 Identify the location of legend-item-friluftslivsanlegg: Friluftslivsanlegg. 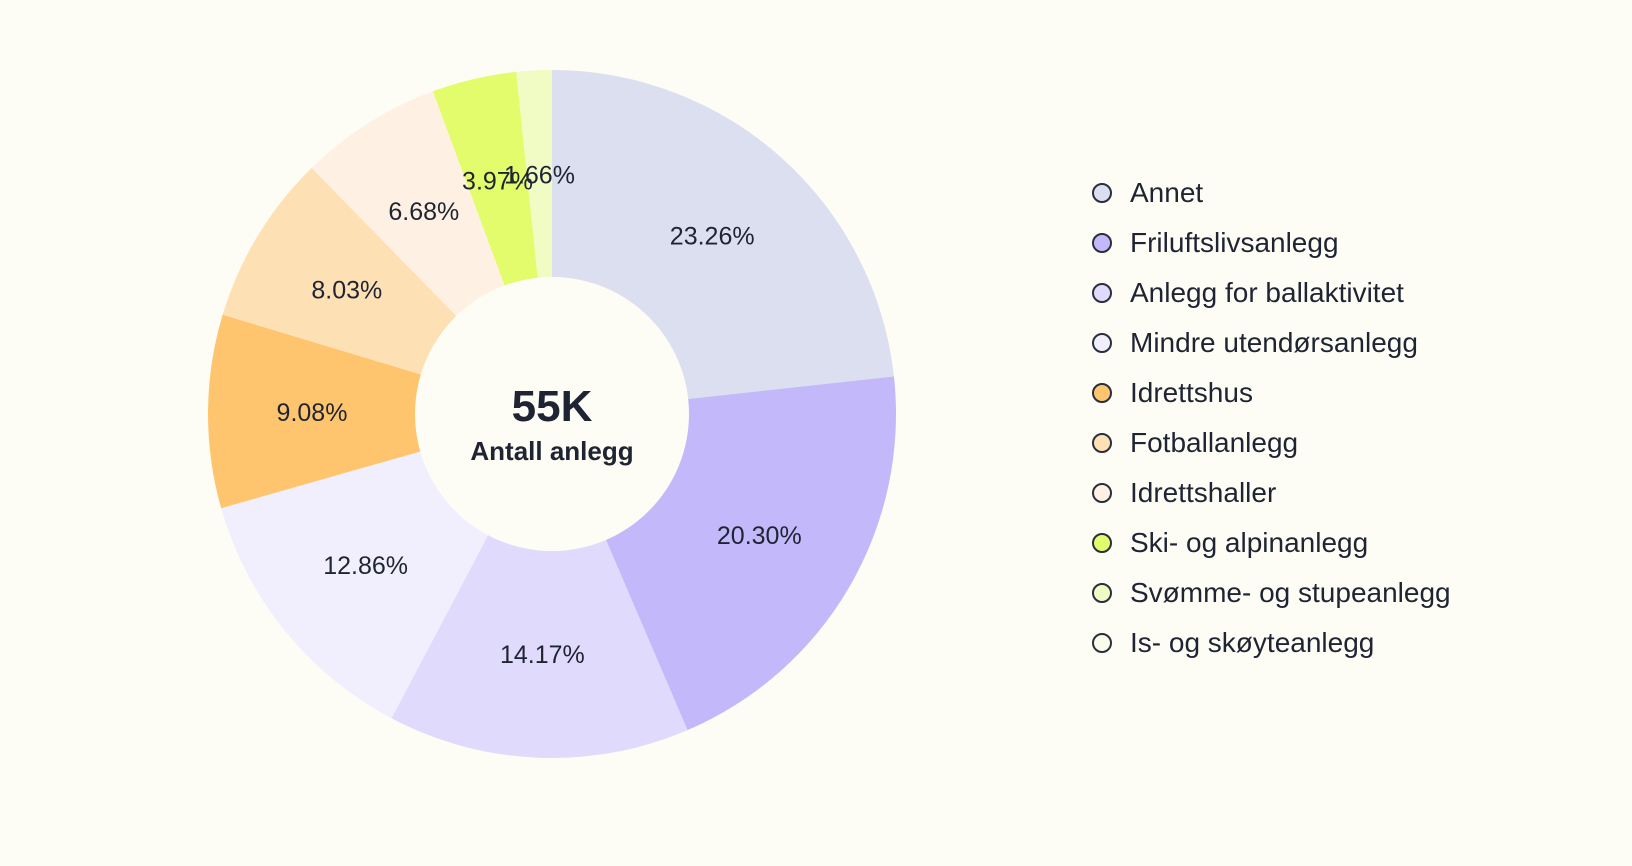
(1271, 243).